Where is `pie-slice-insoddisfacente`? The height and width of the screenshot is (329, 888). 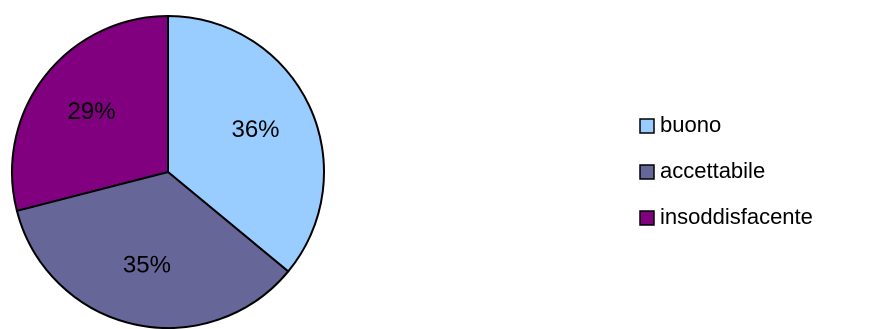
pie-slice-insoddisfacente is located at coordinates (90, 113).